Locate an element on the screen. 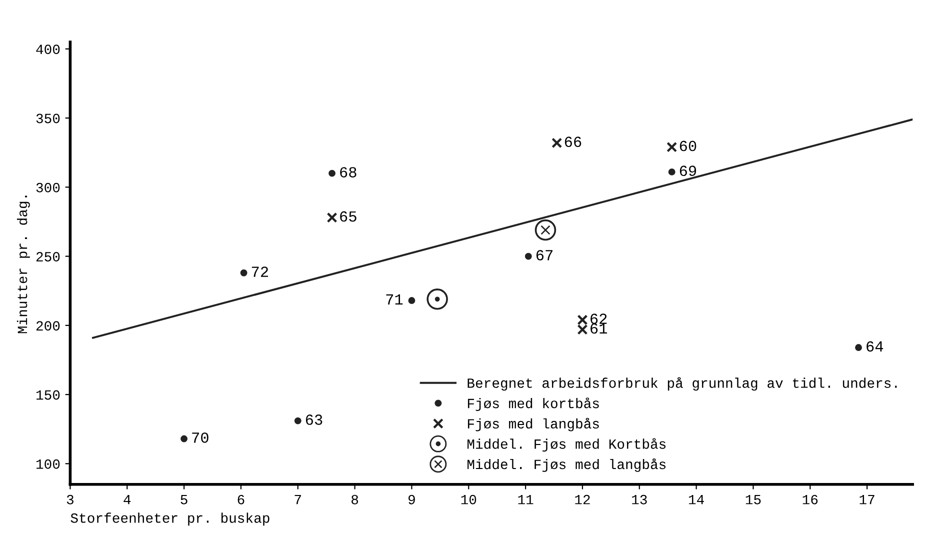  y-axis-title: Minutter pr. dag. is located at coordinates (23, 265).